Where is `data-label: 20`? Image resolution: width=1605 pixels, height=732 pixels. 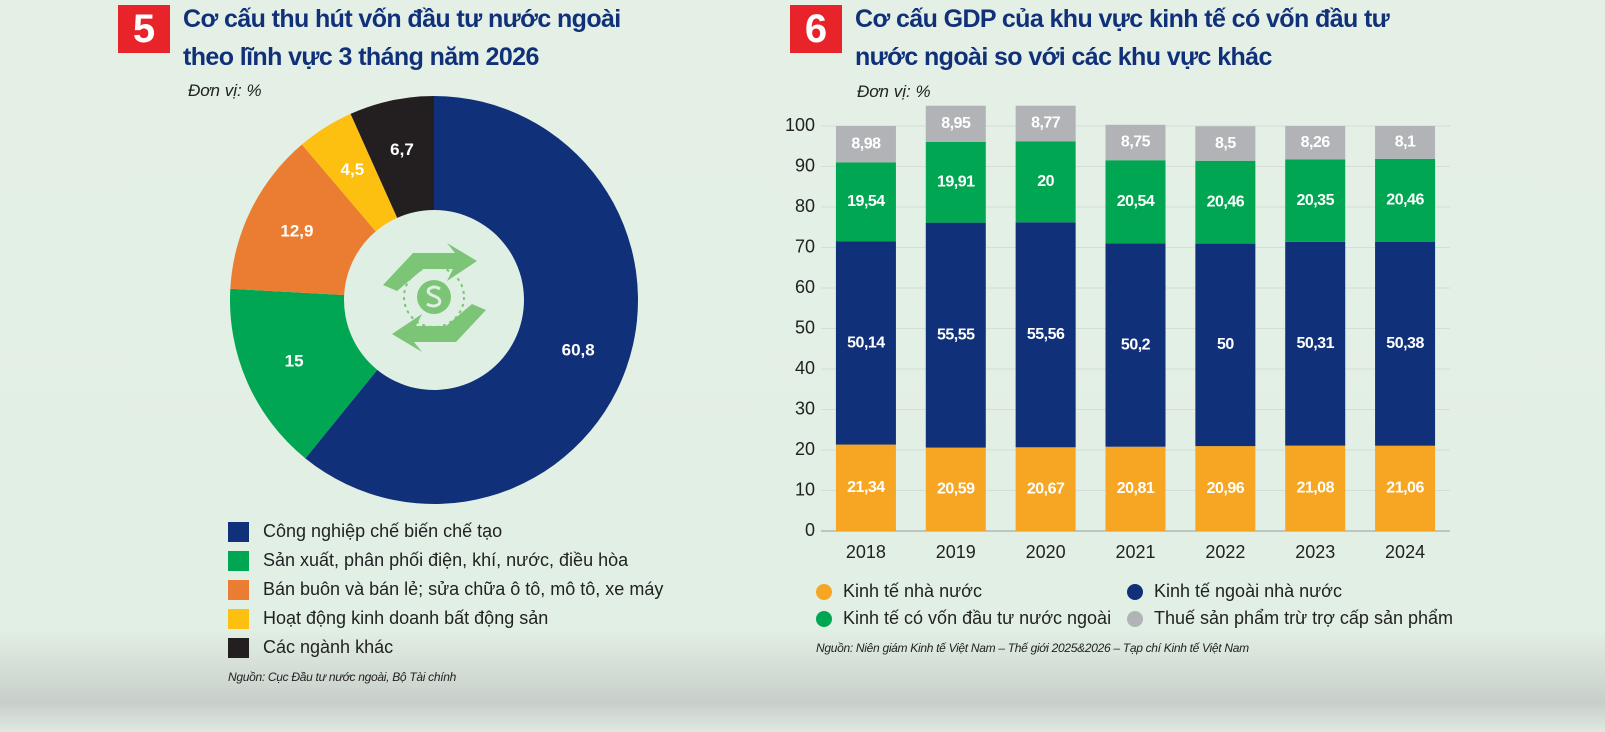
data-label: 20 is located at coordinates (1045, 181).